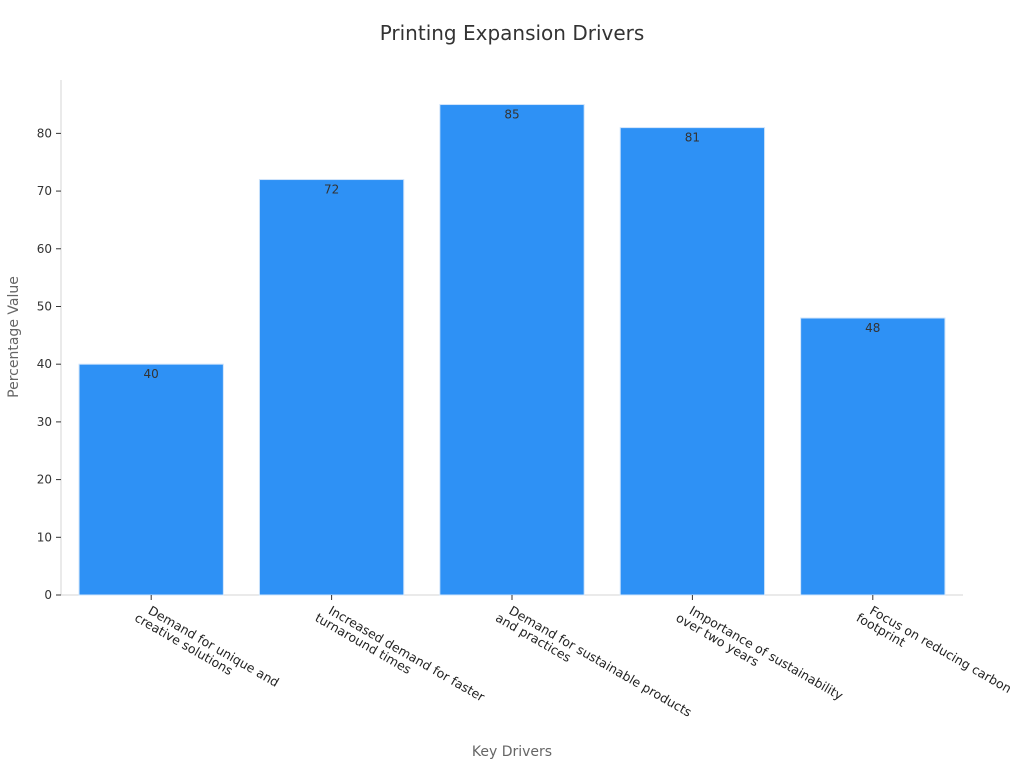  Describe the element at coordinates (692, 138) in the screenshot. I see `bar-value-label: 81` at that location.